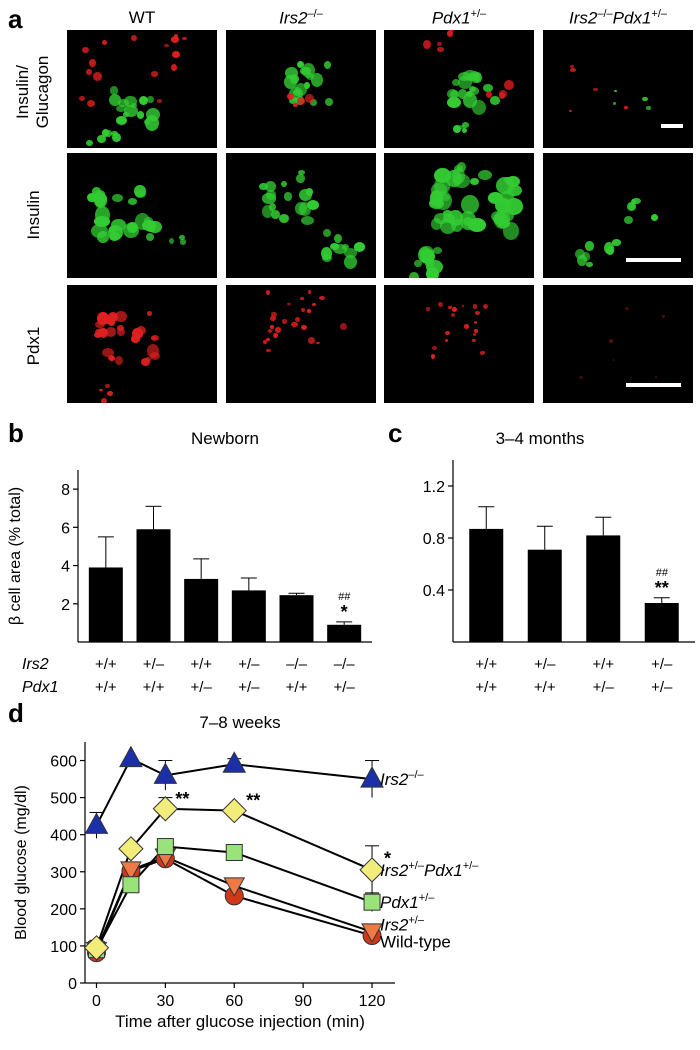  I want to click on row-label-insulin-glucagon: Insulin/Glucagon, so click(32, 92).